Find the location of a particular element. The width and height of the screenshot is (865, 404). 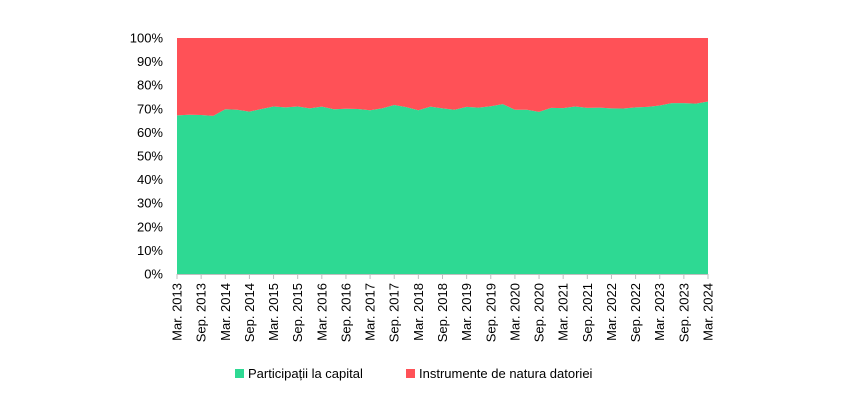

y-tick-label: 10% is located at coordinates (150, 250).